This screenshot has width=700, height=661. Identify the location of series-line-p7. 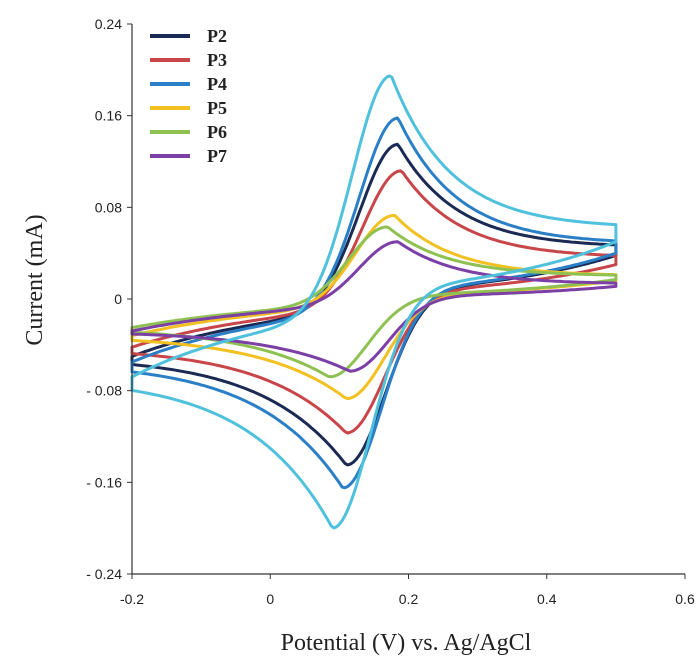
(374, 306).